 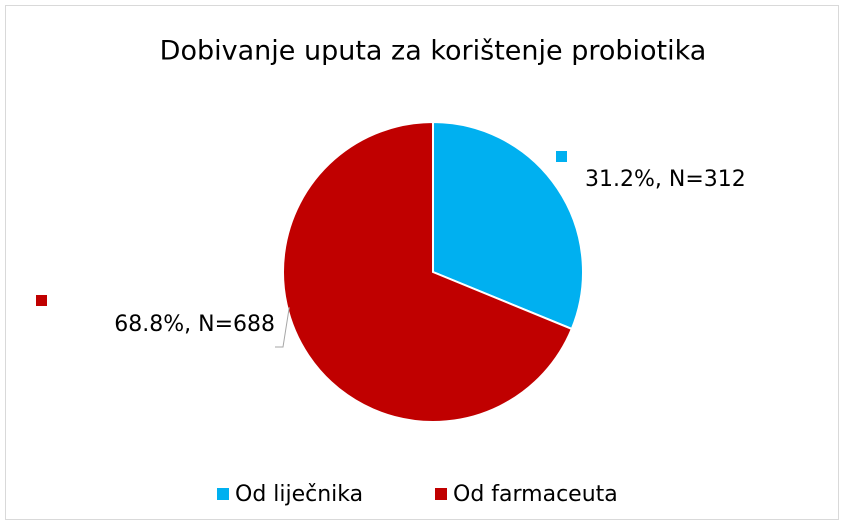 What do you see at coordinates (535, 494) in the screenshot?
I see `legend-label: Od farmaceuta` at bounding box center [535, 494].